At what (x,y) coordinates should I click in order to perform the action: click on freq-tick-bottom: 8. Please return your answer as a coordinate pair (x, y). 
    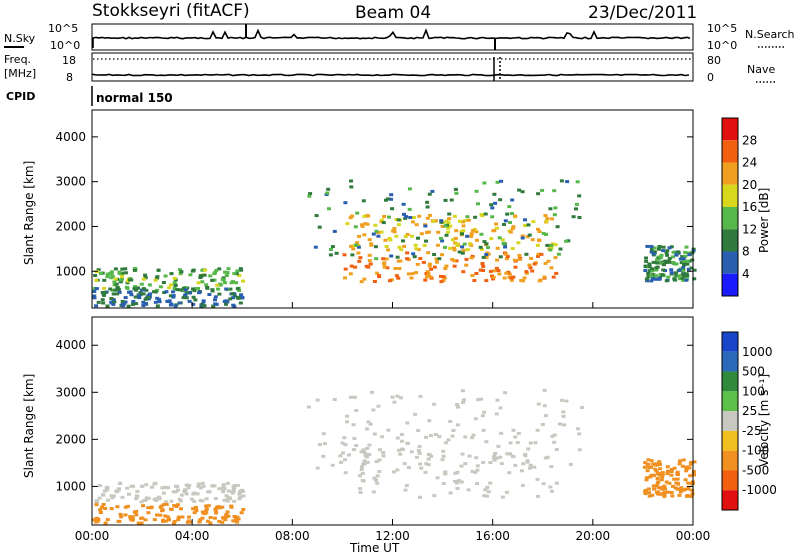
    Looking at the image, I should click on (69, 77).